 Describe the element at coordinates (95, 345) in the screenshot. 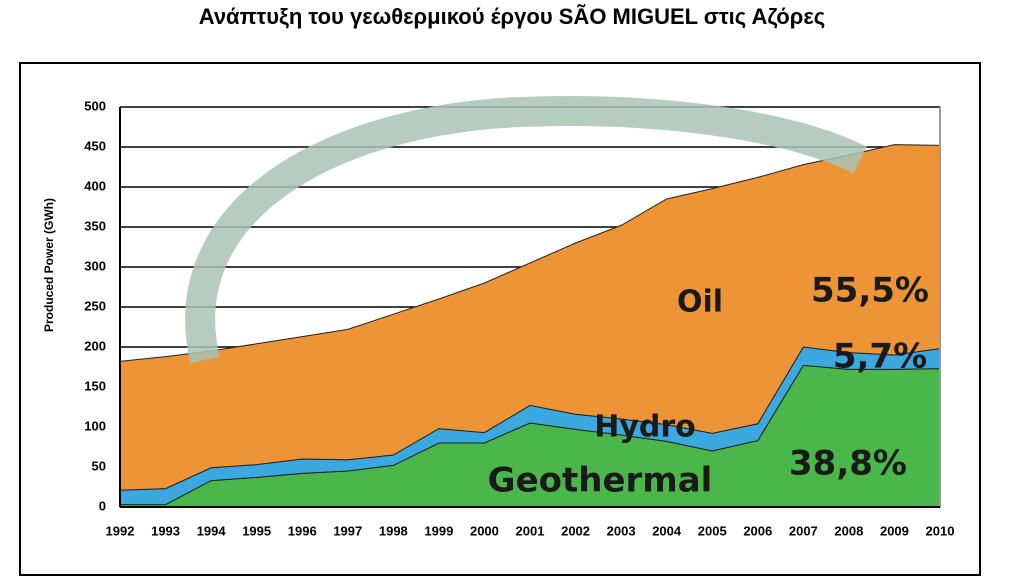

I see `y-tick-label: 200` at that location.